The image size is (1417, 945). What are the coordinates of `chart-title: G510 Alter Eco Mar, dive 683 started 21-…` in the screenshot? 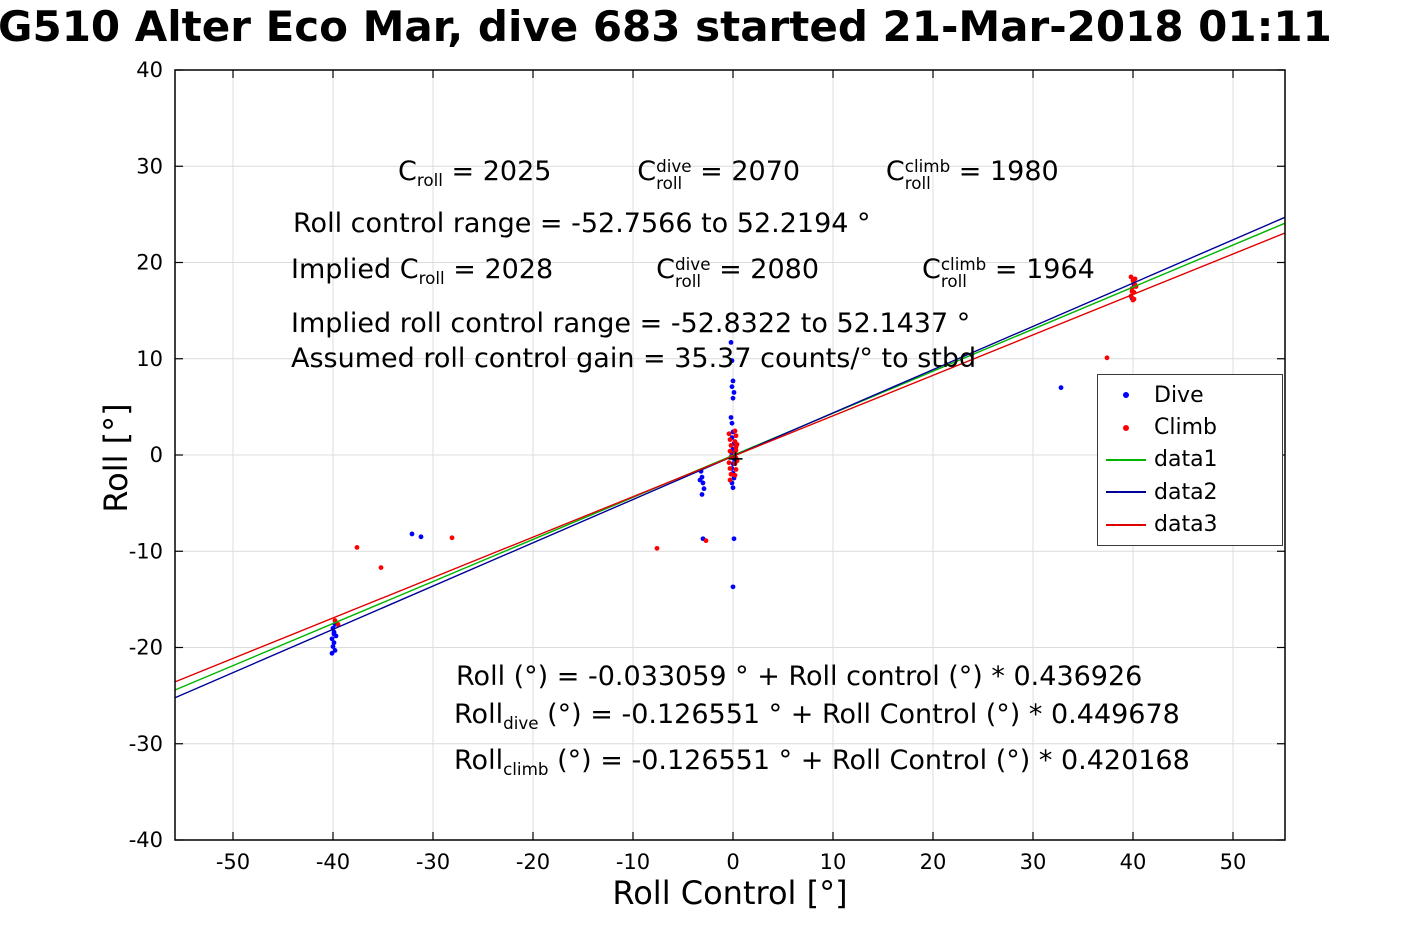 It's located at (666, 26).